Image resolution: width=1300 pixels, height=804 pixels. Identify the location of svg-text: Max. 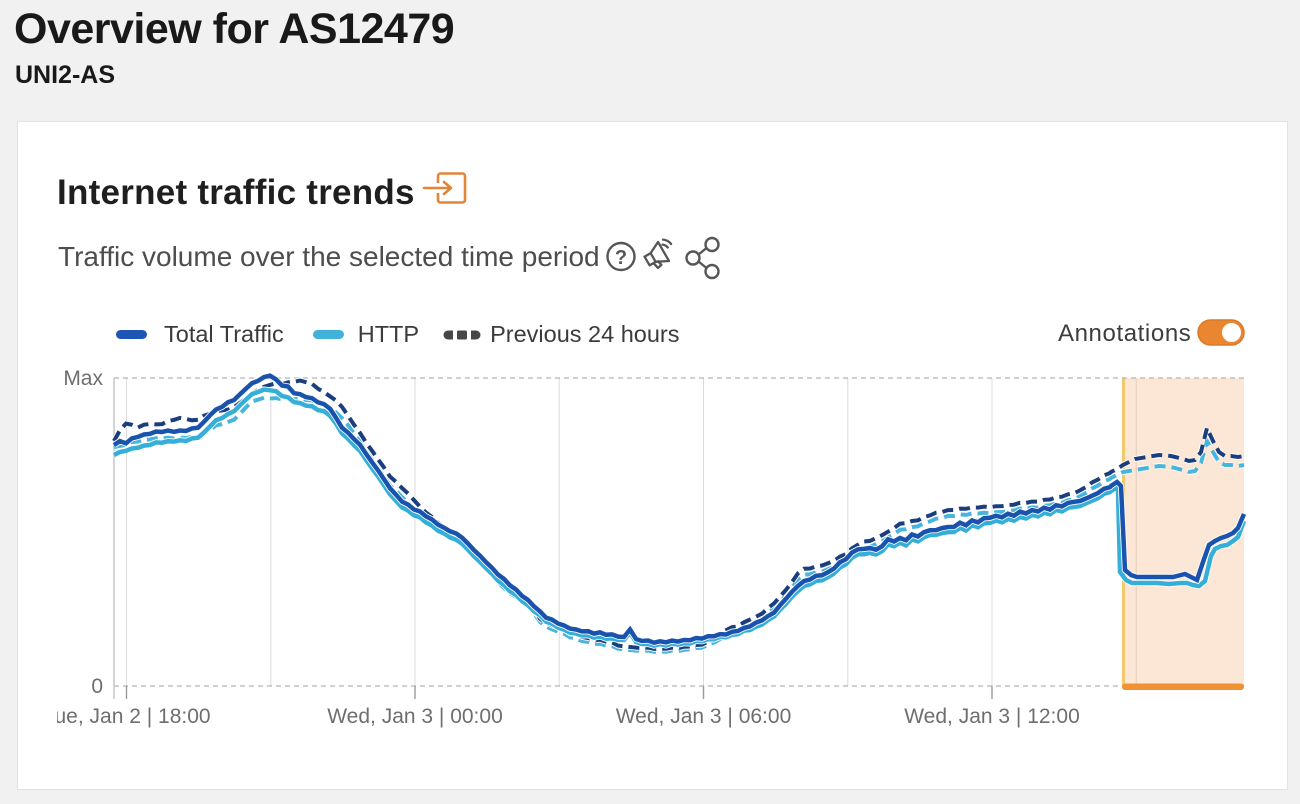
(83, 378).